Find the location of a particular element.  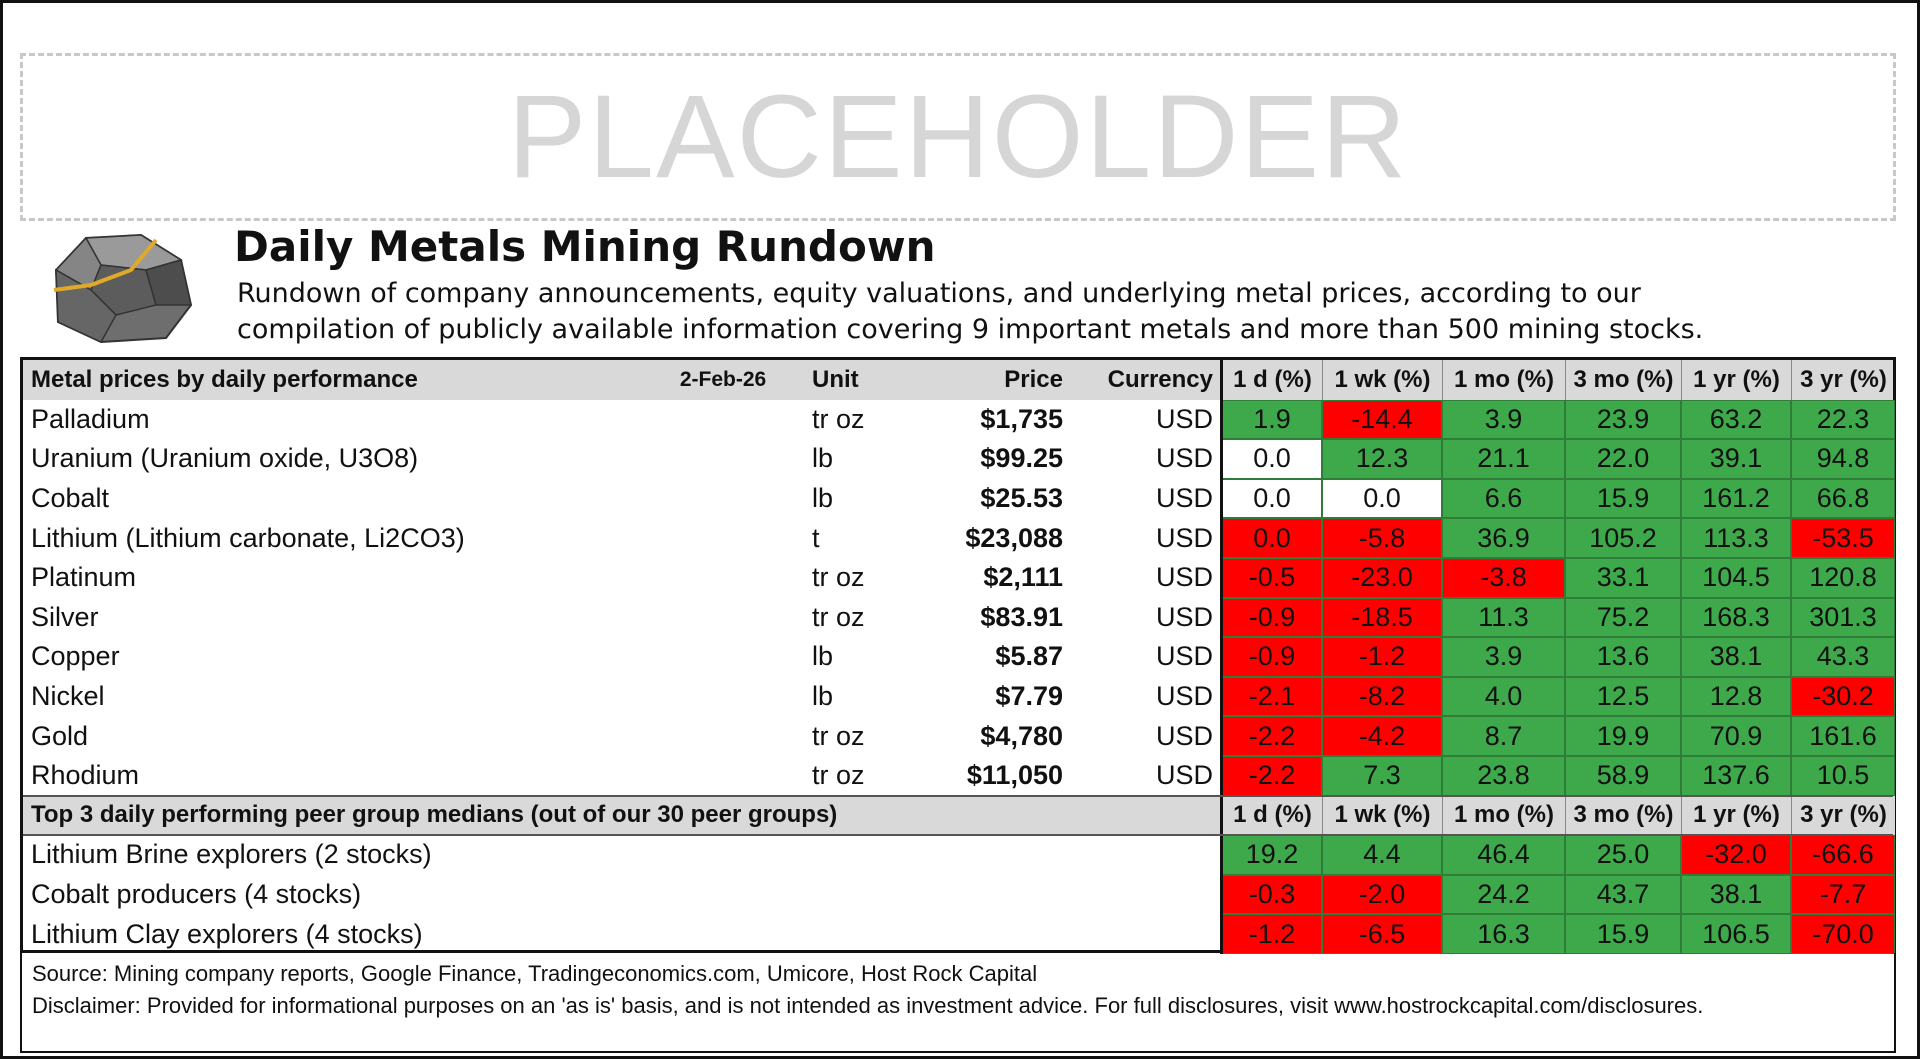

performance-cell: 12.3 is located at coordinates (1382, 459).